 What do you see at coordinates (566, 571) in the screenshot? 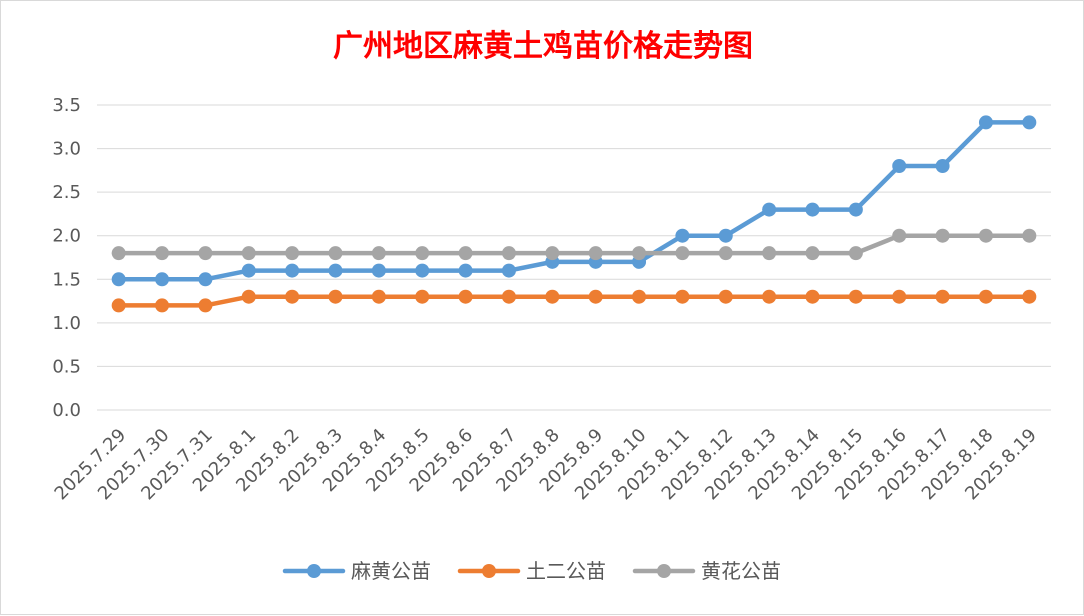
I see `legend-label: 土二公苗` at bounding box center [566, 571].